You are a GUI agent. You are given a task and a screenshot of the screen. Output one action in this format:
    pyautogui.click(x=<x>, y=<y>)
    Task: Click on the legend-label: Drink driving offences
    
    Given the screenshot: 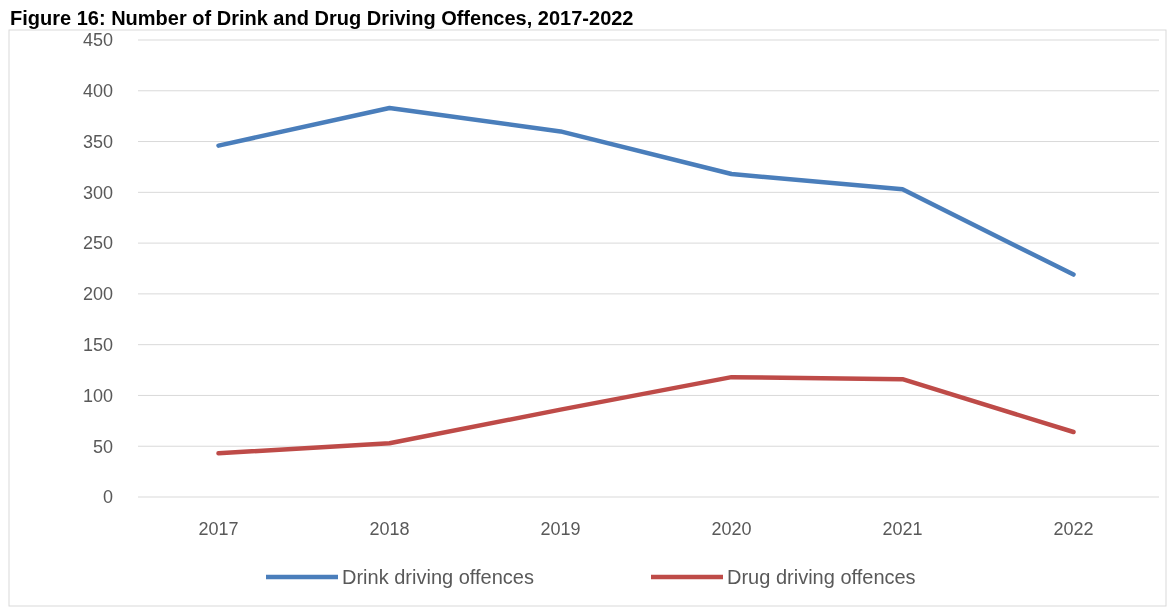 What is the action you would take?
    pyautogui.click(x=438, y=577)
    